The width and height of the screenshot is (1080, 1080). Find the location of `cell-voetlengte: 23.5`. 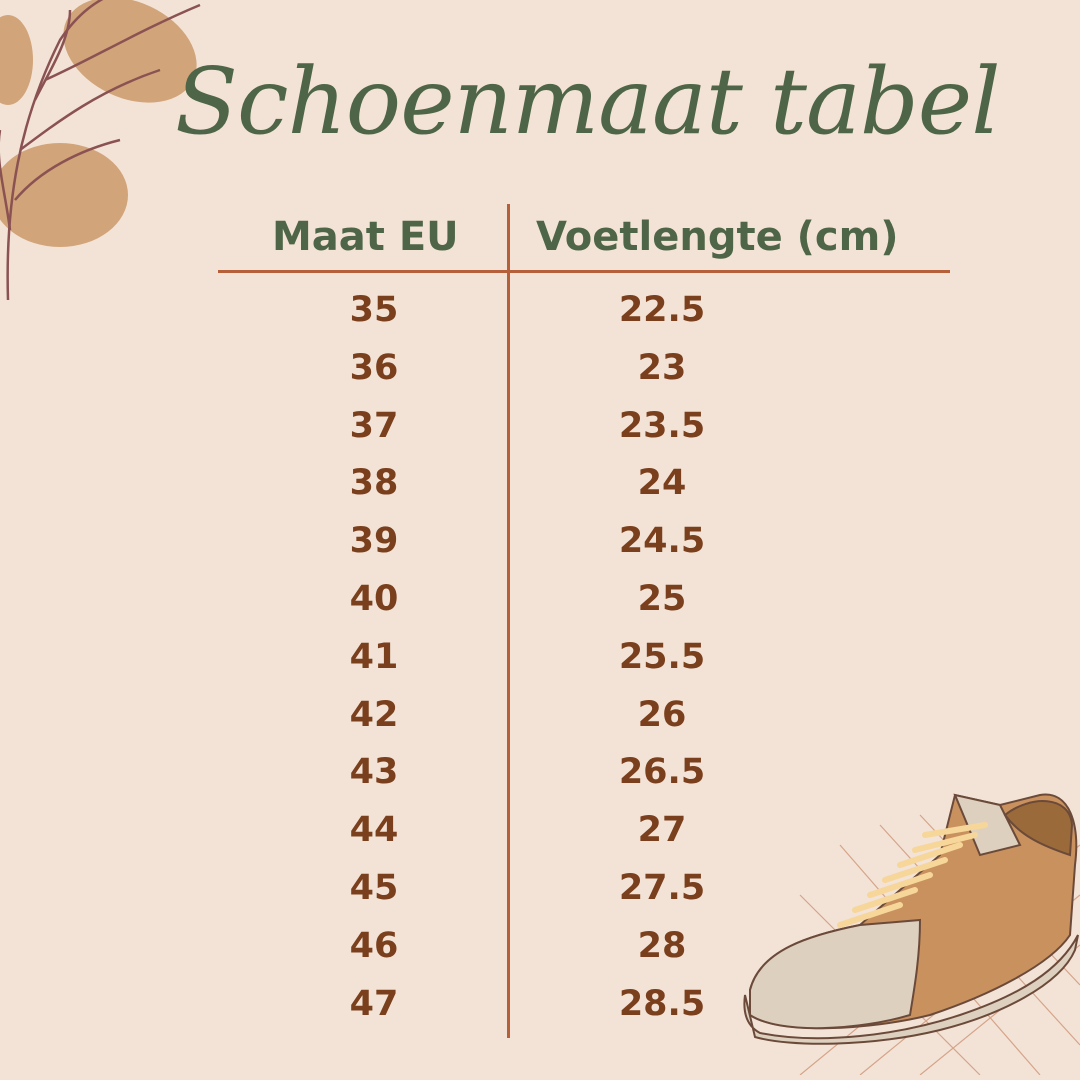

cell-voetlengte: 23.5 is located at coordinates (662, 425).